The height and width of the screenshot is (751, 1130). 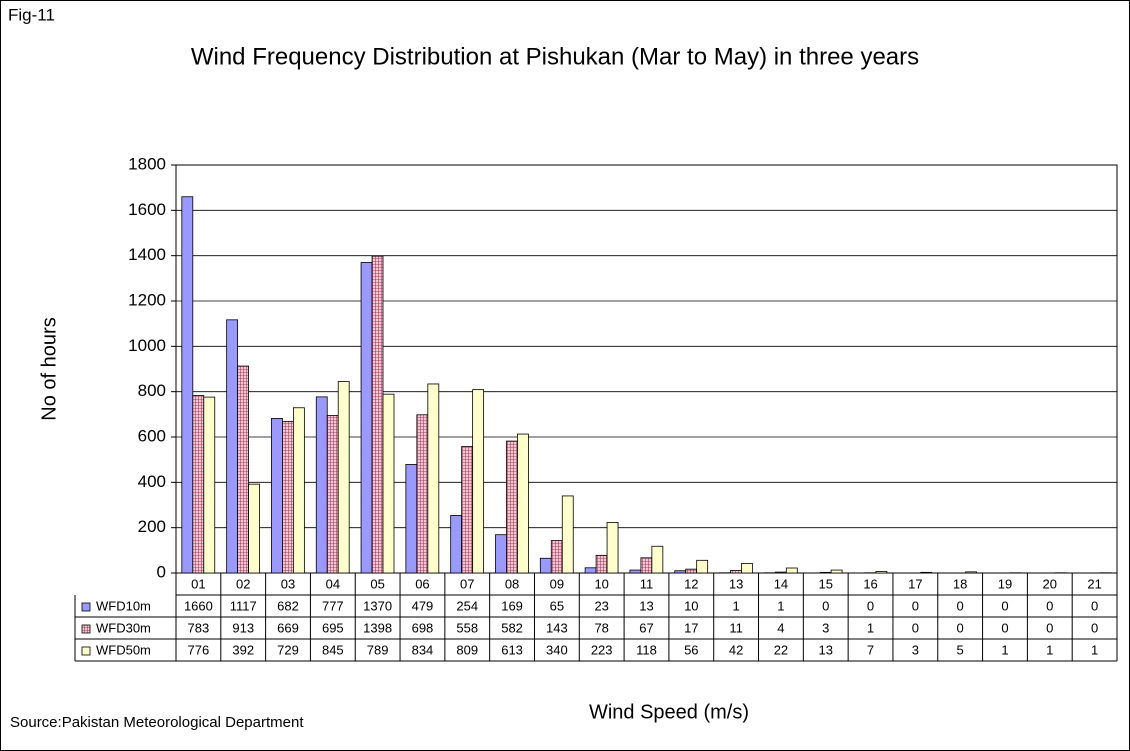 What do you see at coordinates (1005, 583) in the screenshot?
I see `x-tick-label: 19` at bounding box center [1005, 583].